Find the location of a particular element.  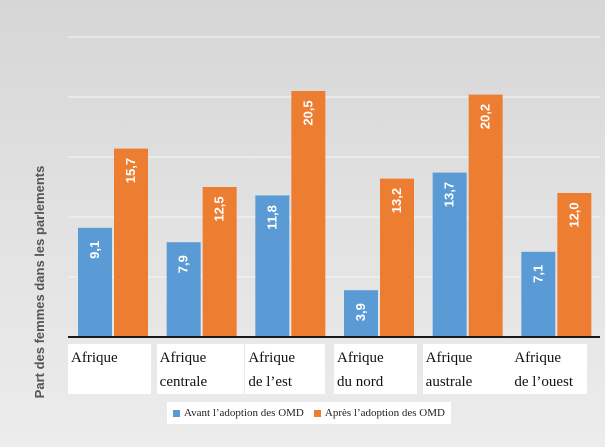

category-label: Afrique centrale is located at coordinates (200, 369).